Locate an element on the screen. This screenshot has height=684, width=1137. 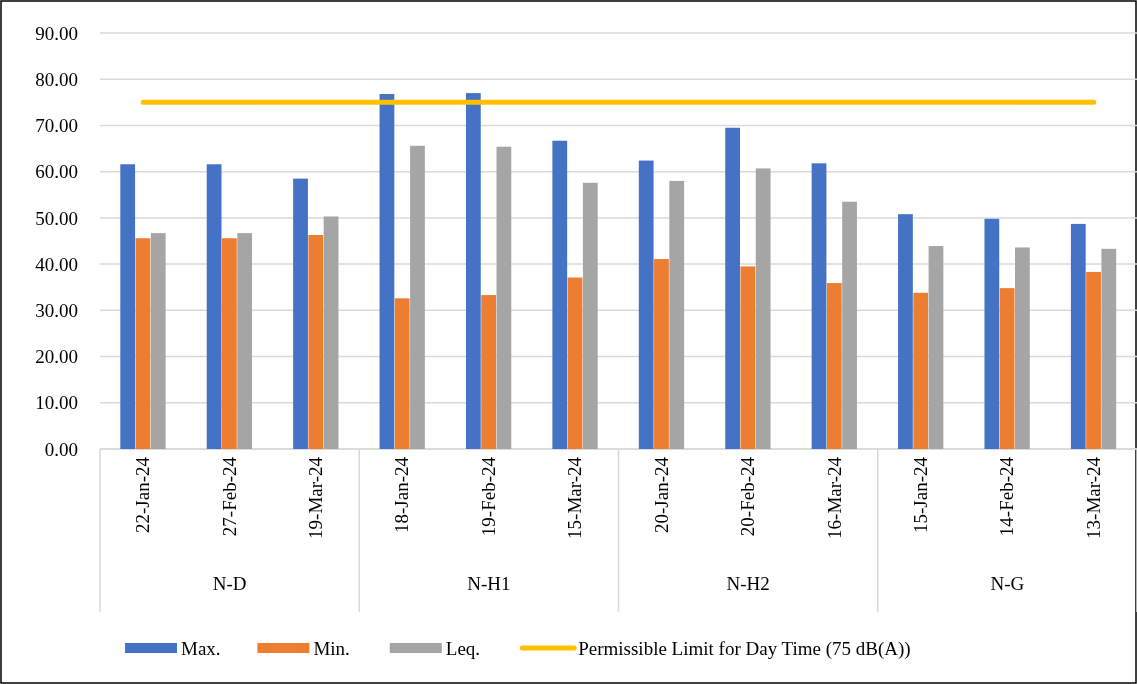
x-tick-label: 19-Mar-24 is located at coordinates (316, 497).